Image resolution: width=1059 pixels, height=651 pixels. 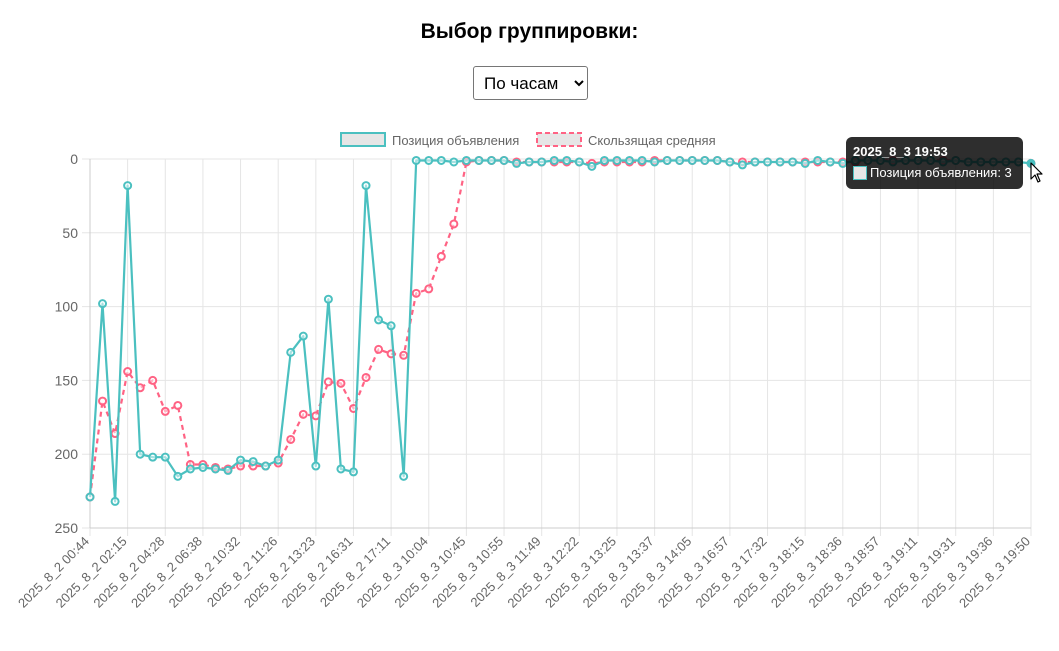 What do you see at coordinates (529, 31) in the screenshot?
I see `page-title: Выбор группировки:` at bounding box center [529, 31].